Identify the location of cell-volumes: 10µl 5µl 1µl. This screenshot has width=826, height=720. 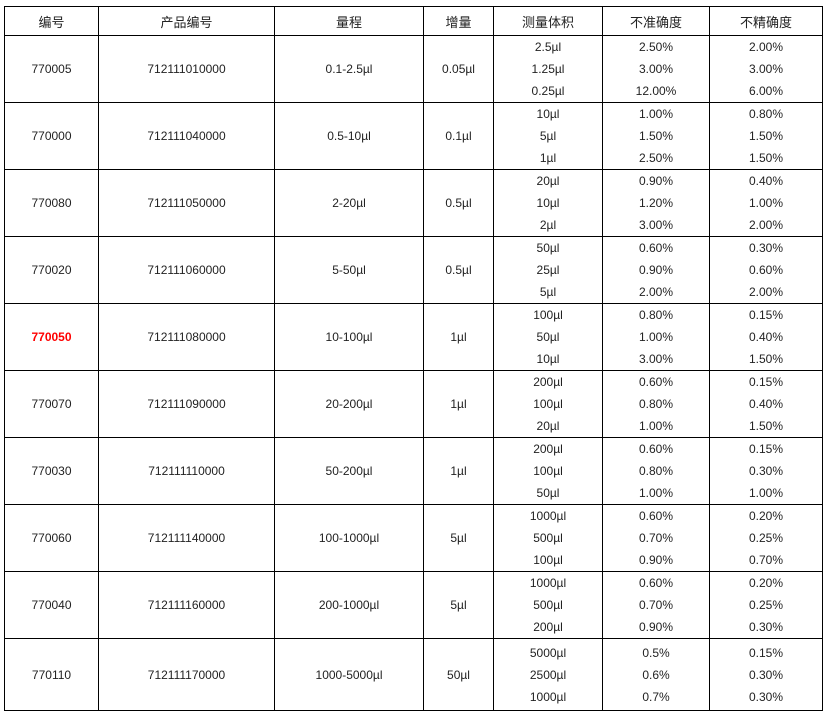
(548, 136).